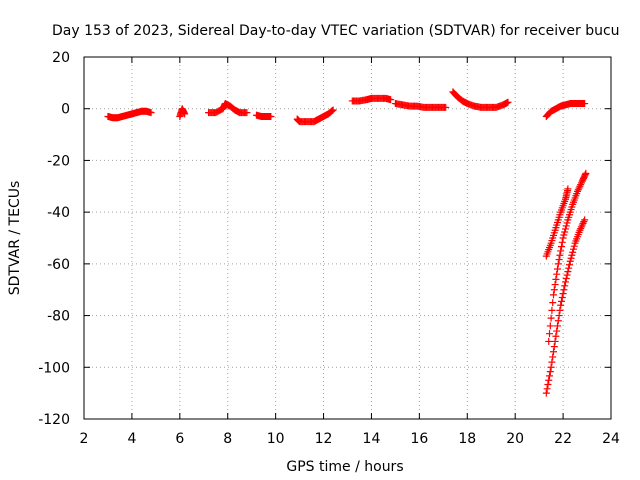  What do you see at coordinates (563, 439) in the screenshot?
I see `x-tick-label: 22` at bounding box center [563, 439].